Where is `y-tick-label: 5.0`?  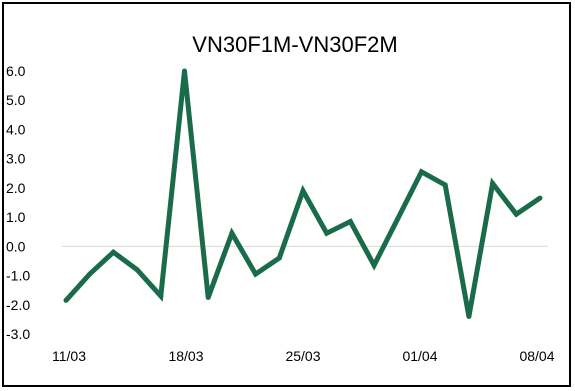 y-tick-label: 5.0 is located at coordinates (16, 100).